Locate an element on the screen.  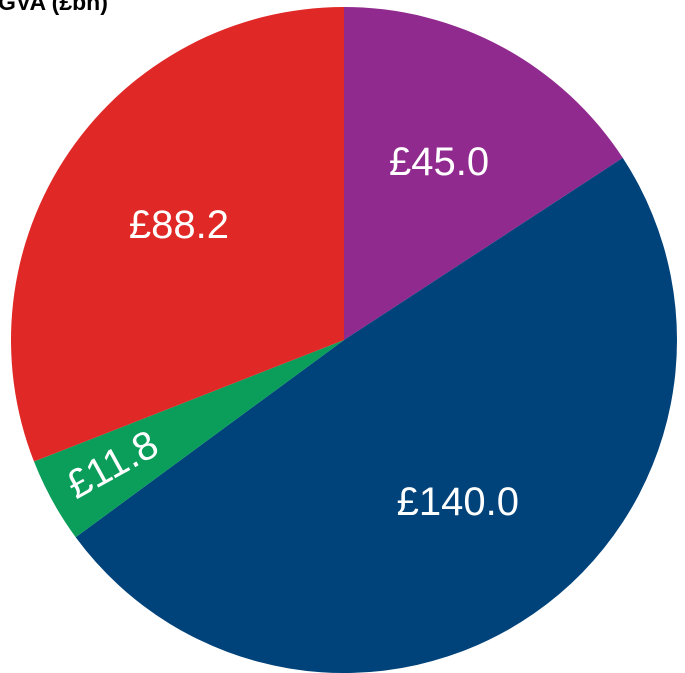
chart-title: GVA (£bn) is located at coordinates (54, 7).